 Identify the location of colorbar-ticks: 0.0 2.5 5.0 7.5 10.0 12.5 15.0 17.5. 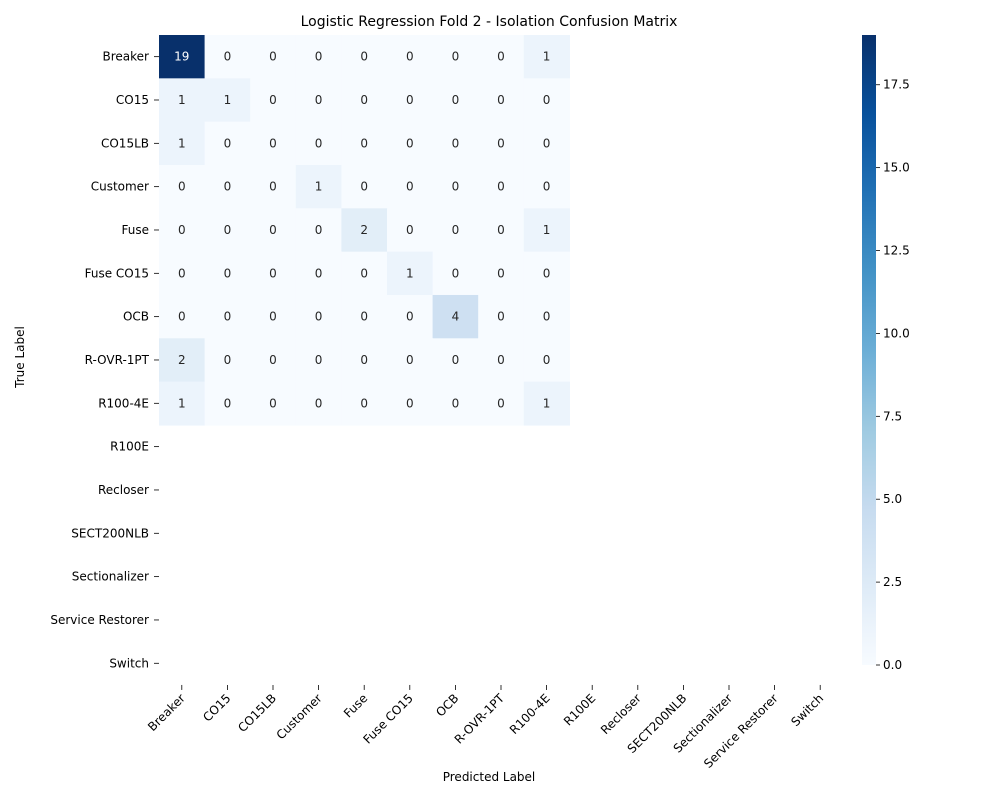
(893, 375).